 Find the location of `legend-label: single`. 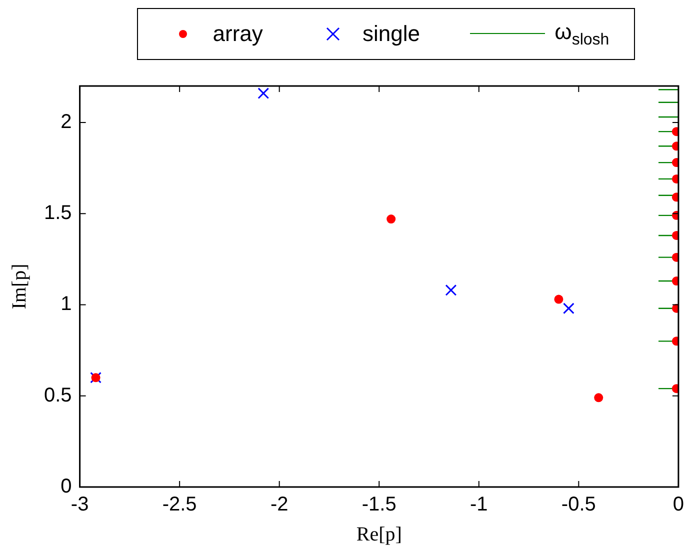

legend-label: single is located at coordinates (391, 34).